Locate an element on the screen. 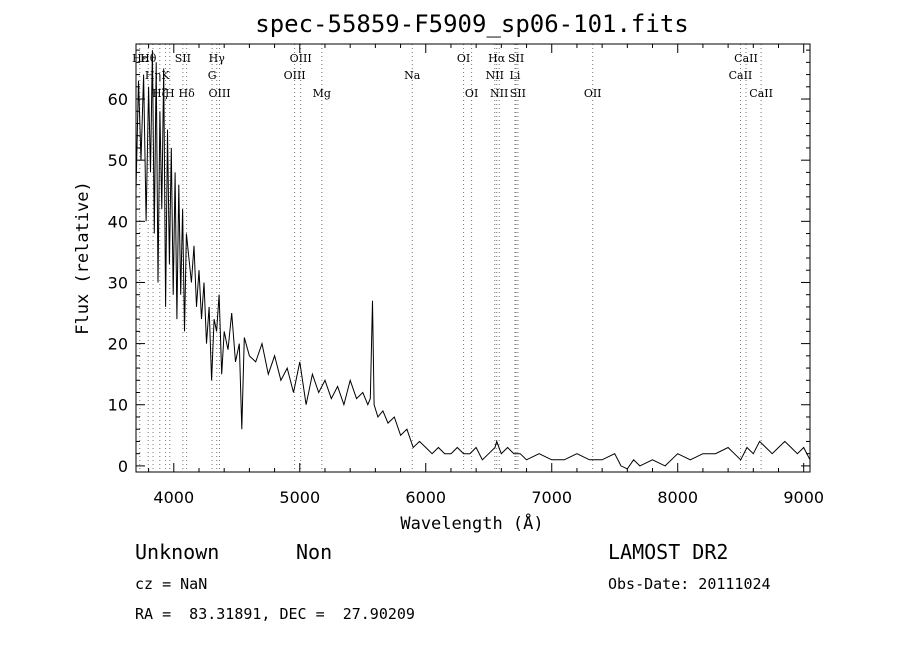  survey-name: LAMOST DR2 is located at coordinates (668, 552).